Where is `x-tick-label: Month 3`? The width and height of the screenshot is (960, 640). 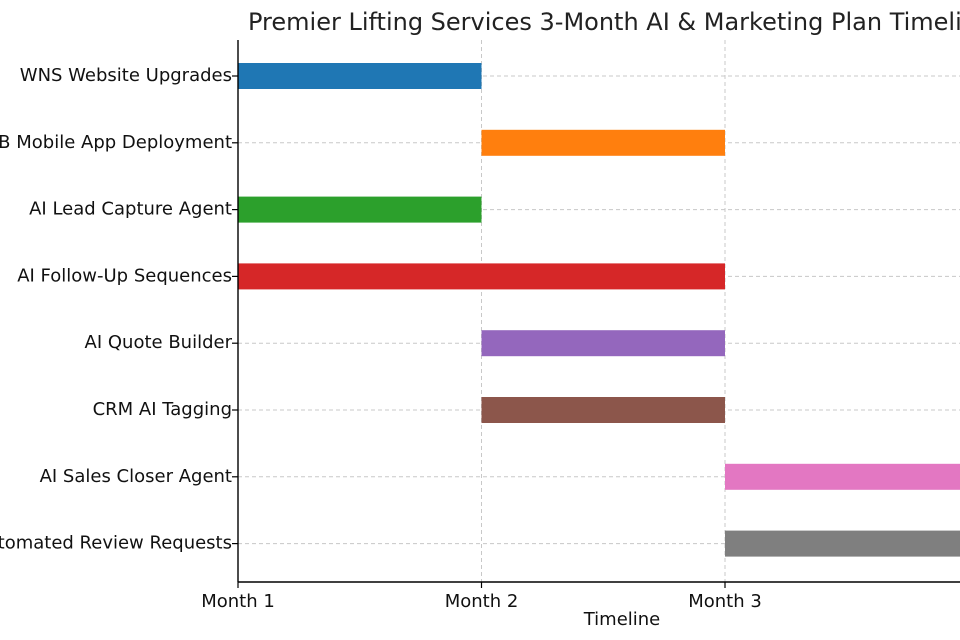 x-tick-label: Month 3 is located at coordinates (725, 601).